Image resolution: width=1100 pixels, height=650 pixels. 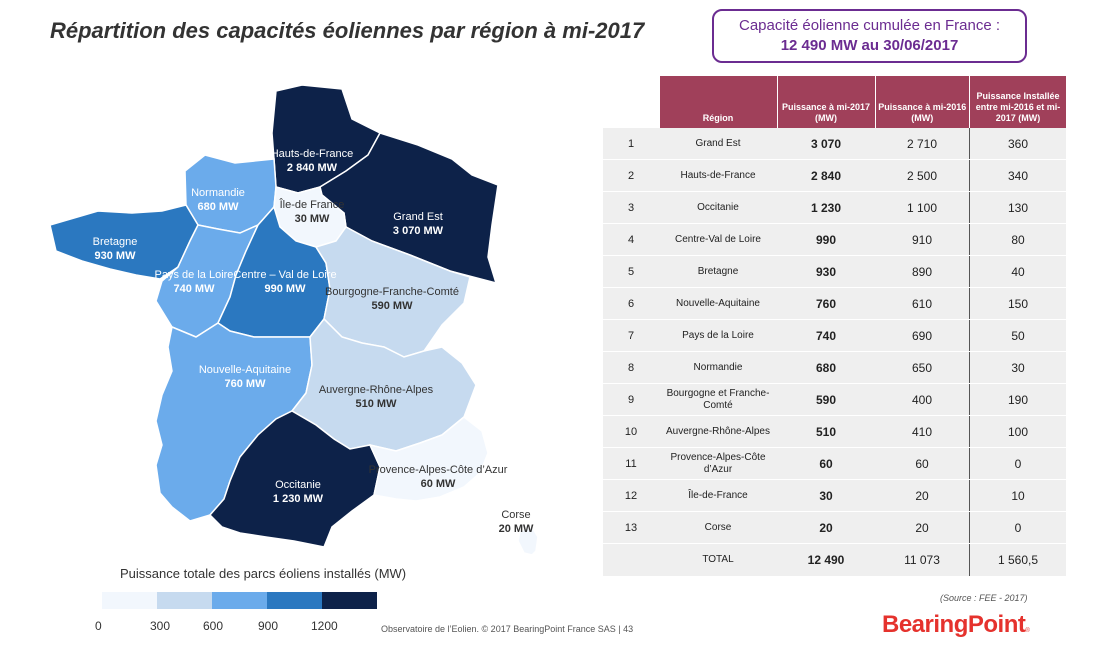 I want to click on mw2017-cell: 3 070, so click(x=826, y=144).